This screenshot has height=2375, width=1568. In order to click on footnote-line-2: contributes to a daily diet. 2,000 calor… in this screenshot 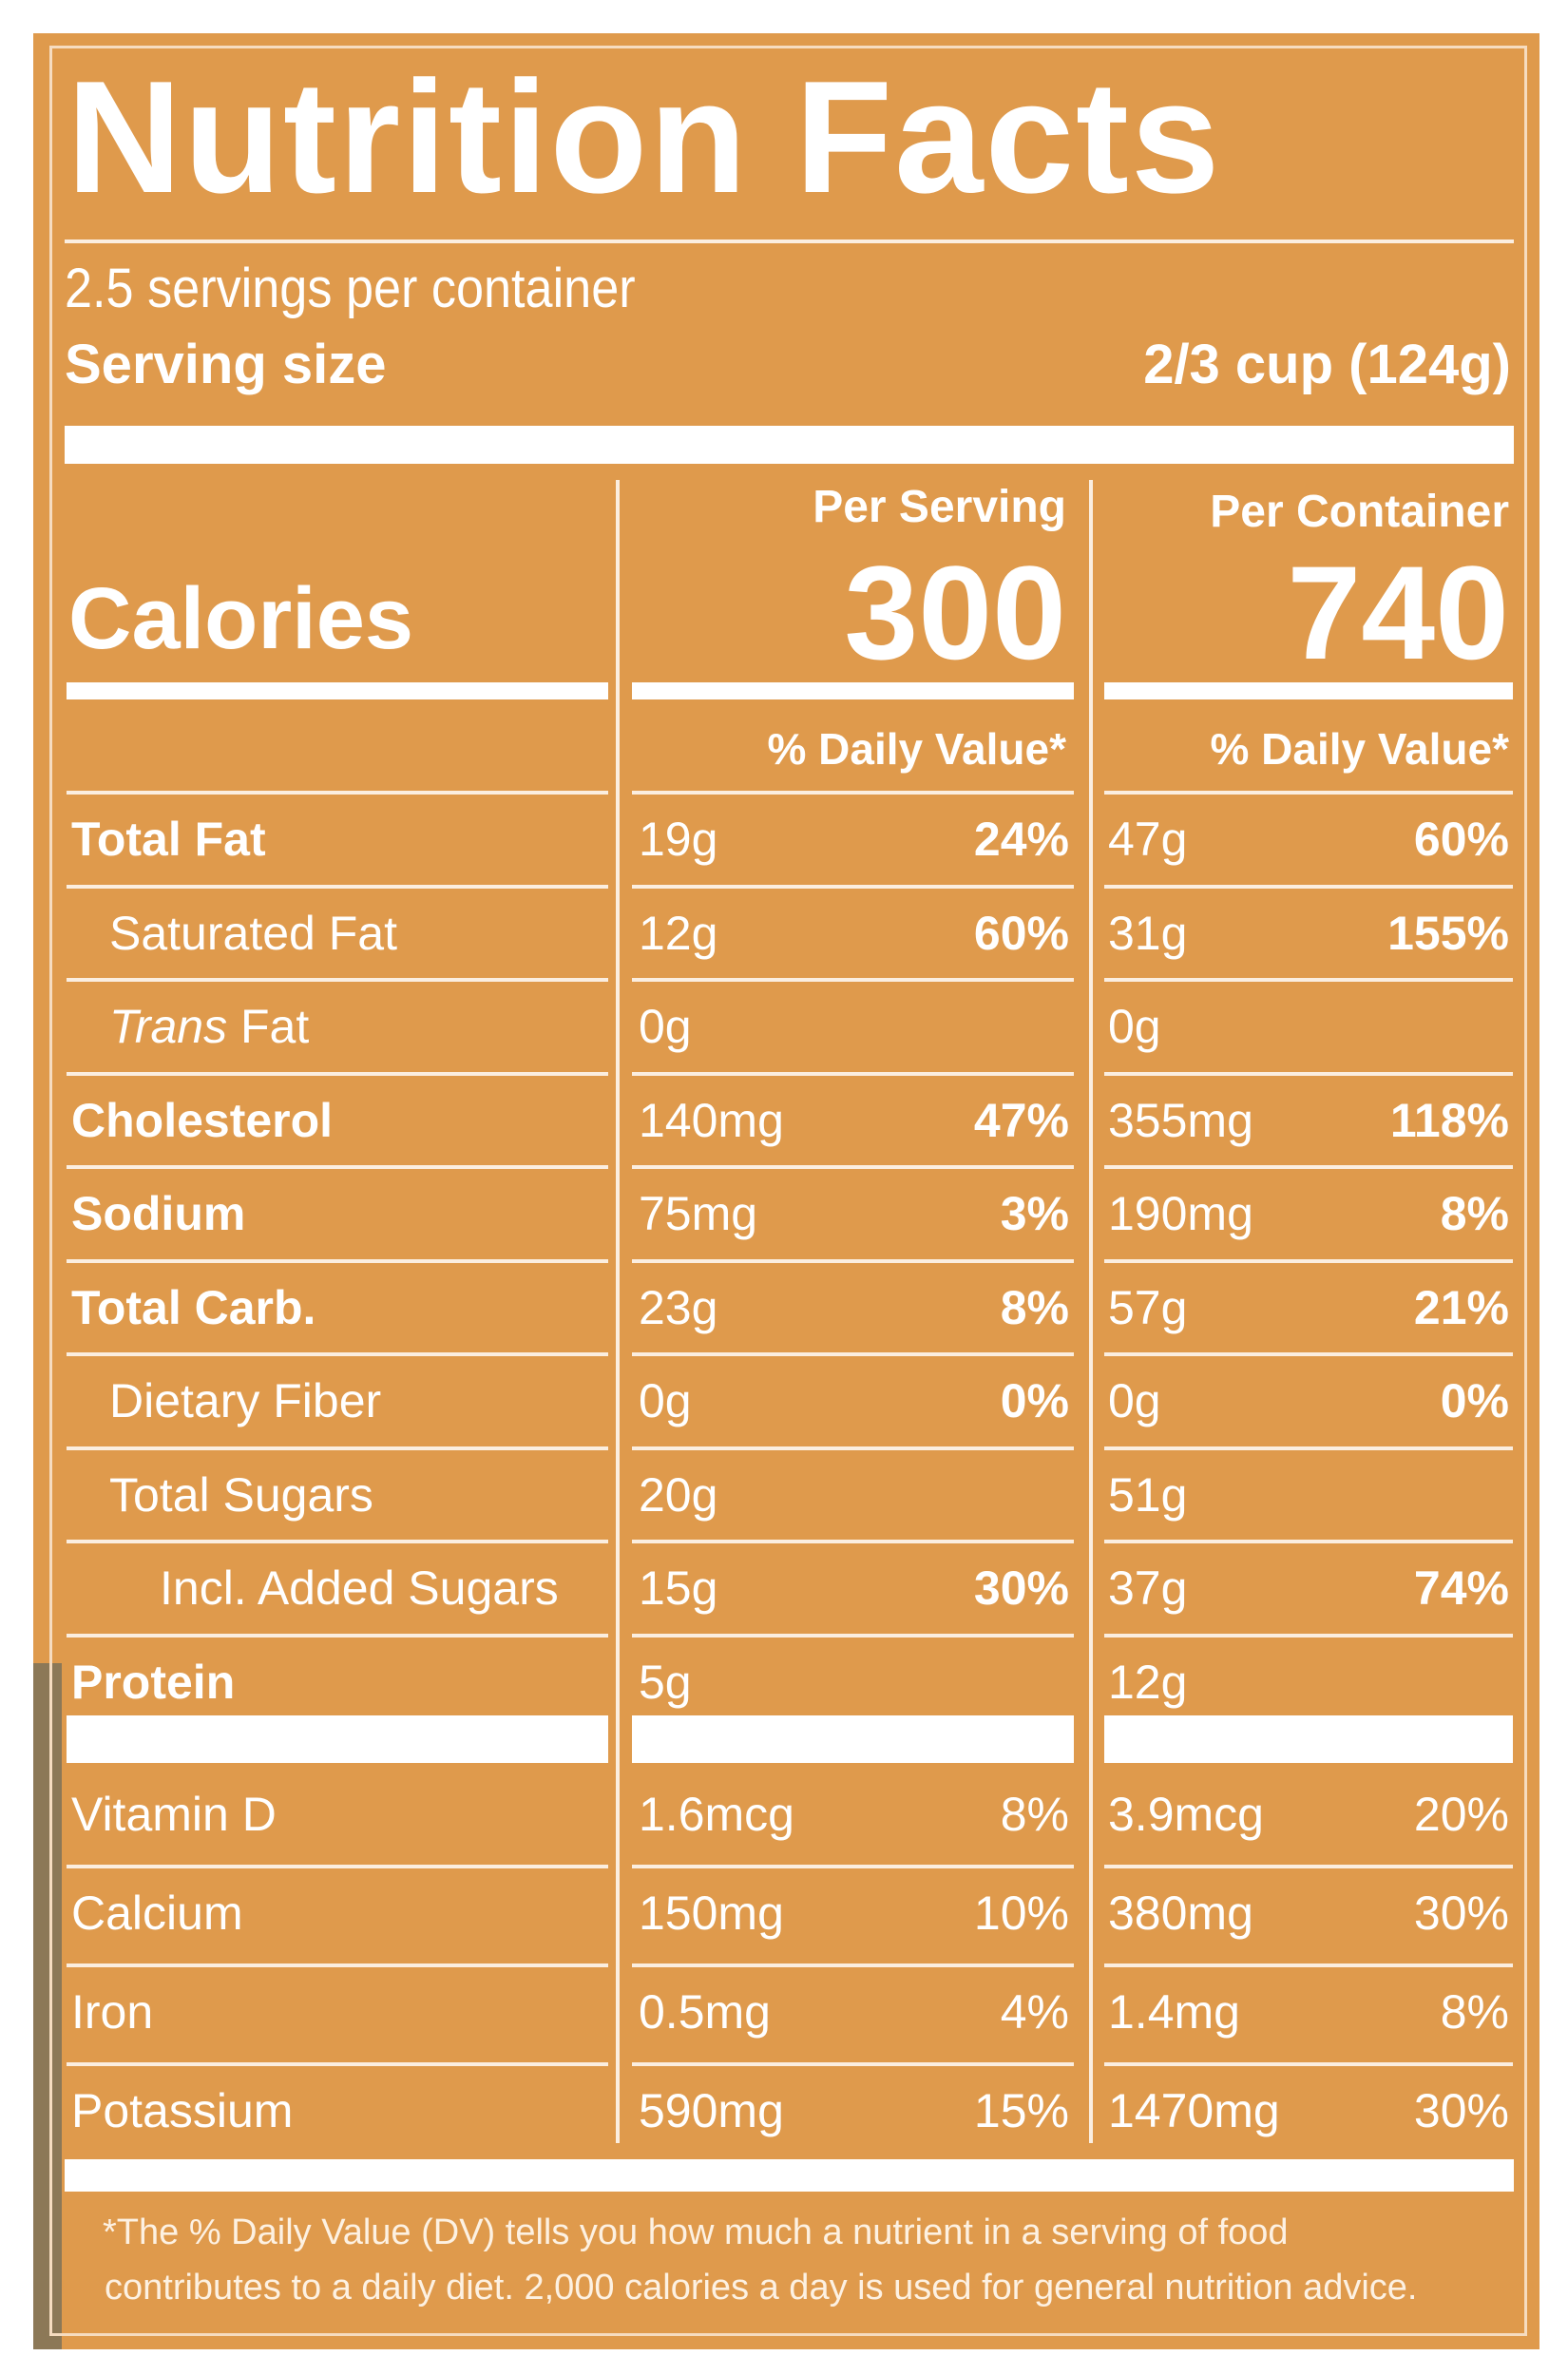, I will do `click(762, 2288)`.